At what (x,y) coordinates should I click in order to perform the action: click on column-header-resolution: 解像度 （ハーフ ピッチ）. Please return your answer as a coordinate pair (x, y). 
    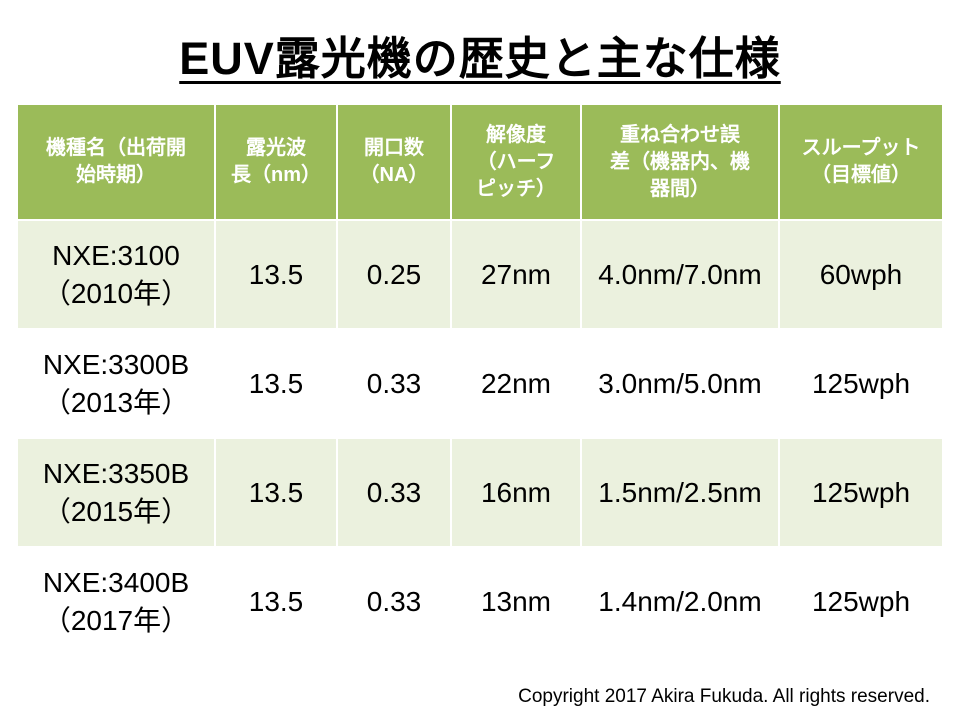
    Looking at the image, I should click on (516, 162).